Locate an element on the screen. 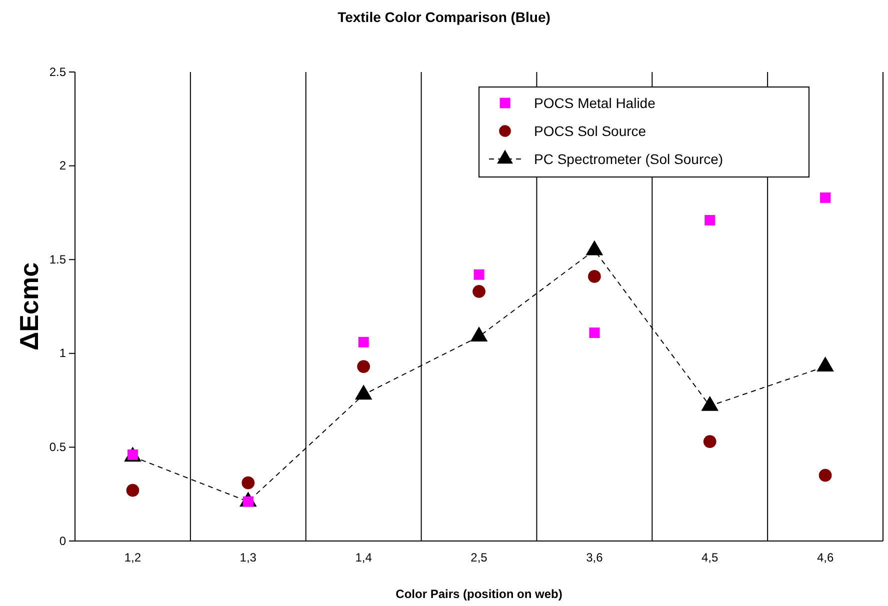  legend-label: PC Spectrometer (Sol Source) is located at coordinates (629, 159).